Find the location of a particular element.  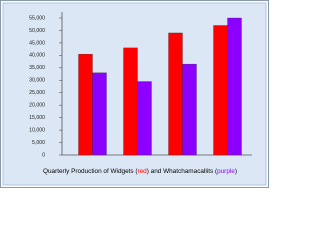

y-tick-label: 35,000 is located at coordinates (37, 68).